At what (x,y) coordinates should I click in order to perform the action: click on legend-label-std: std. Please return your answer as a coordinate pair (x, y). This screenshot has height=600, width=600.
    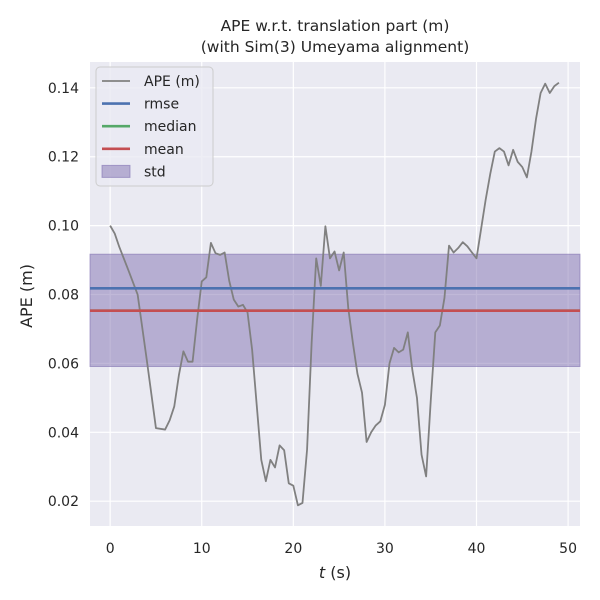
    Looking at the image, I should click on (155, 172).